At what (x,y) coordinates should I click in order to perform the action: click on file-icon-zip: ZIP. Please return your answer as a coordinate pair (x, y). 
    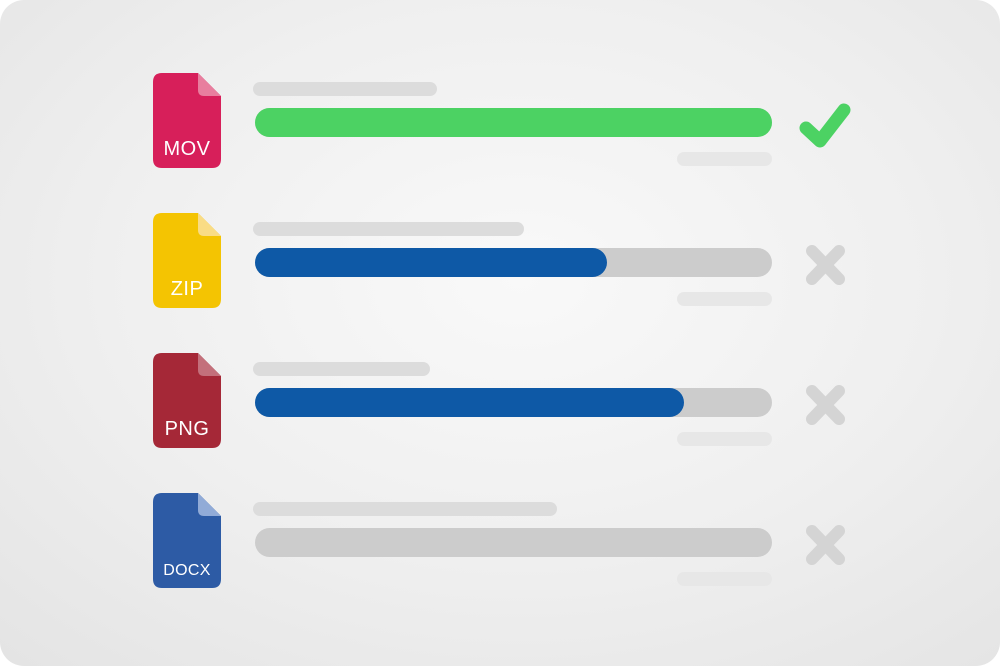
    Looking at the image, I should click on (187, 260).